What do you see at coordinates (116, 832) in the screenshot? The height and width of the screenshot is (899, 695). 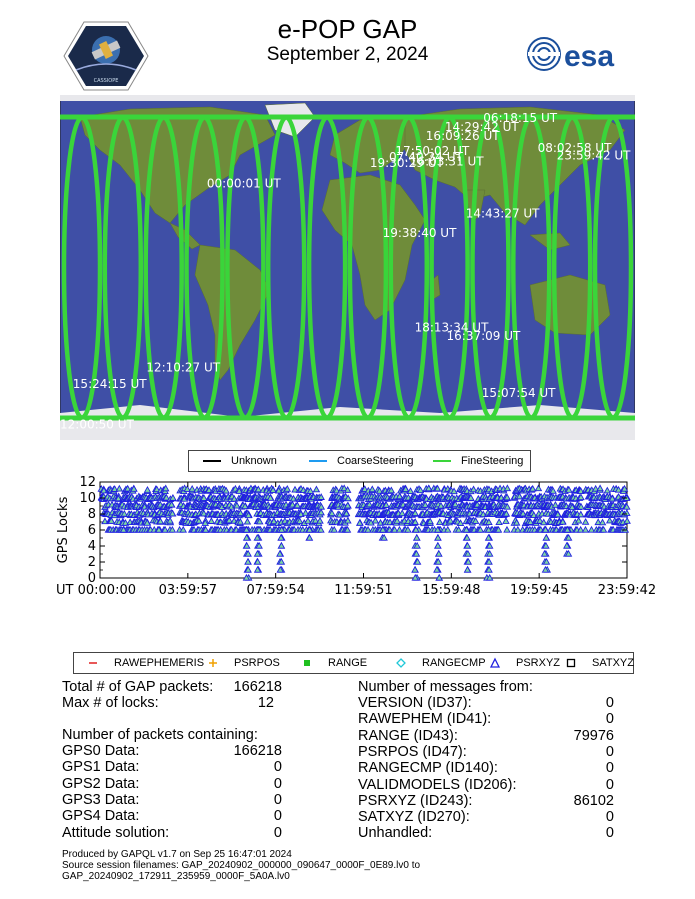 I see `packet-count-label: Attitude solution:` at bounding box center [116, 832].